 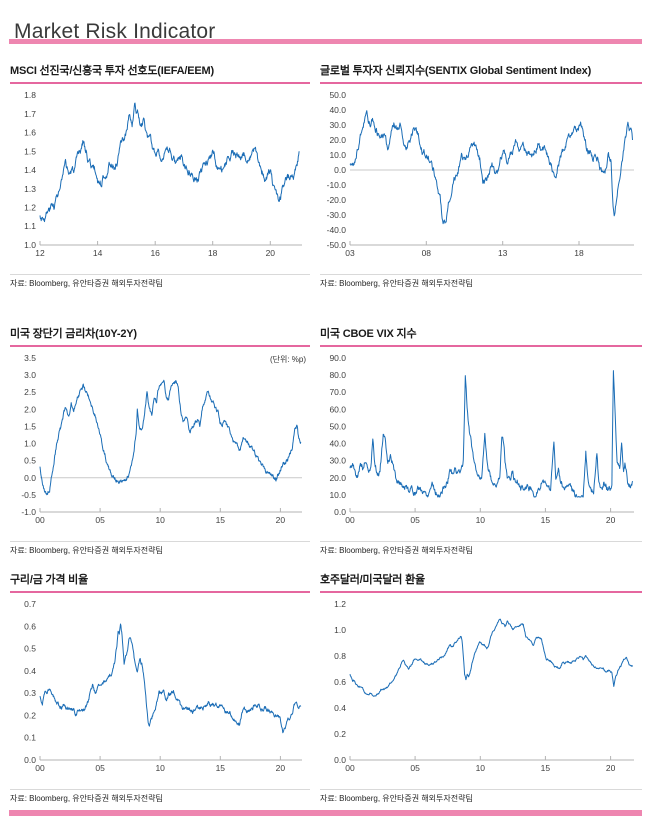 What do you see at coordinates (325, 41) in the screenshot?
I see `header-accent-bar` at bounding box center [325, 41].